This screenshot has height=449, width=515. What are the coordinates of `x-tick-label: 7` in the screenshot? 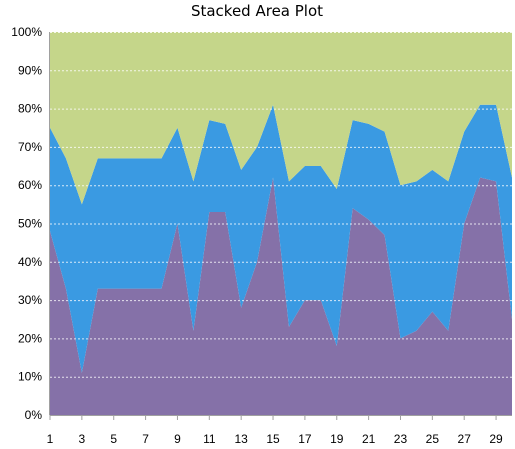 It's located at (145, 439).